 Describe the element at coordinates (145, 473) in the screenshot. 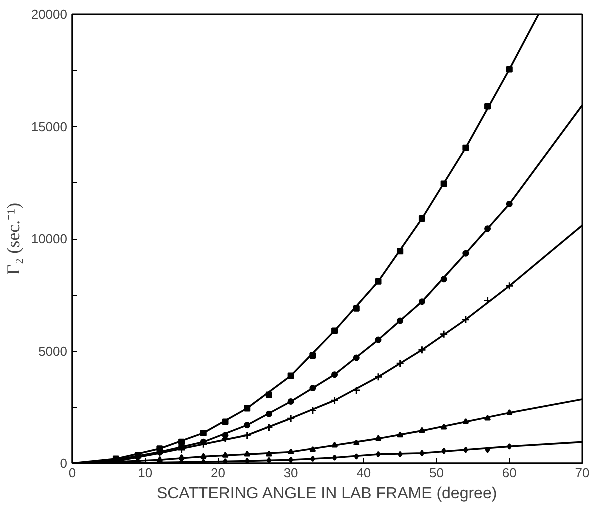

I see `x-tick-label: 10` at that location.